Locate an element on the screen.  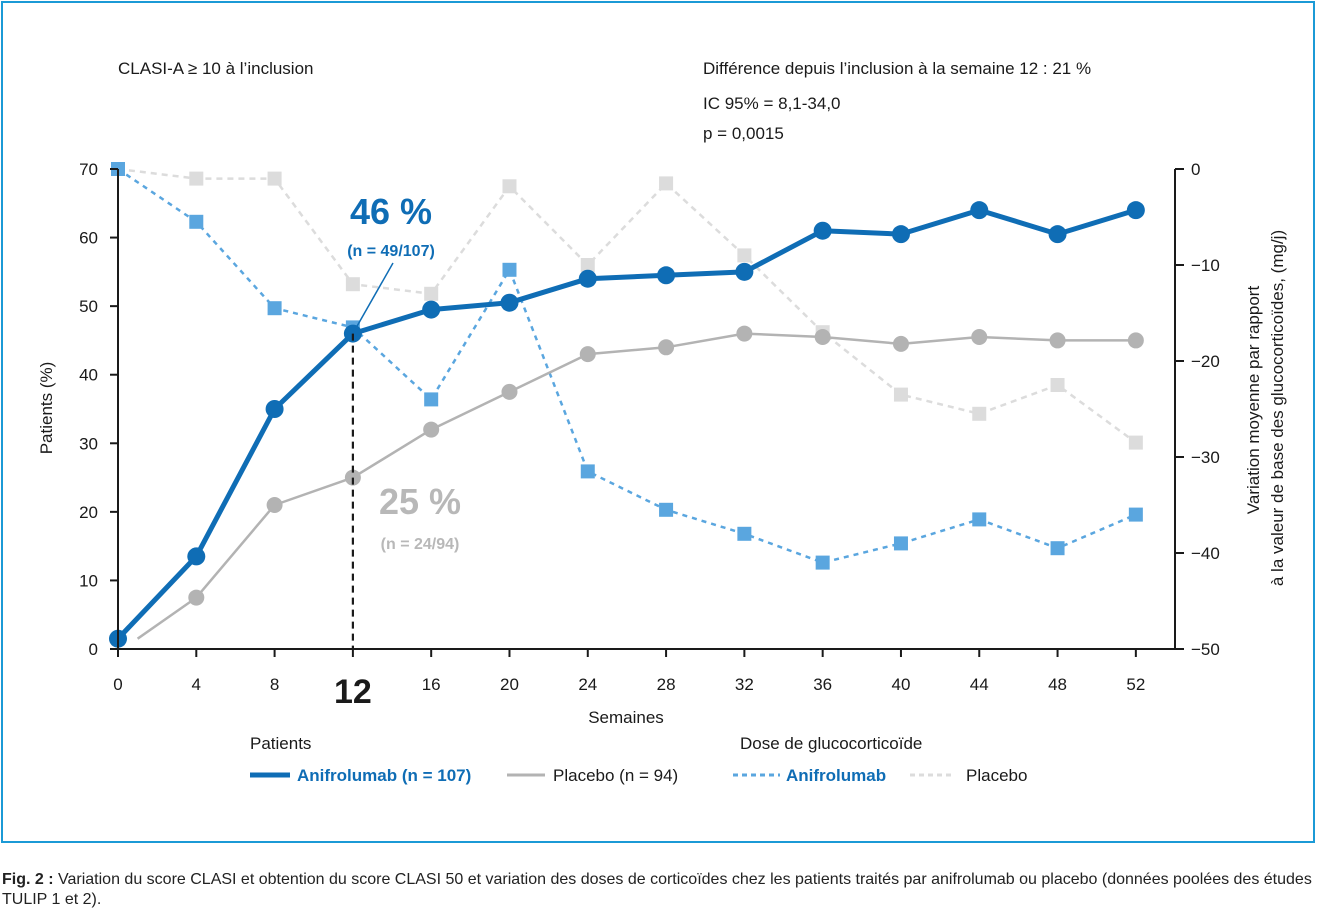
anifrolumab-percent-callout: 46 % is located at coordinates (391, 211).